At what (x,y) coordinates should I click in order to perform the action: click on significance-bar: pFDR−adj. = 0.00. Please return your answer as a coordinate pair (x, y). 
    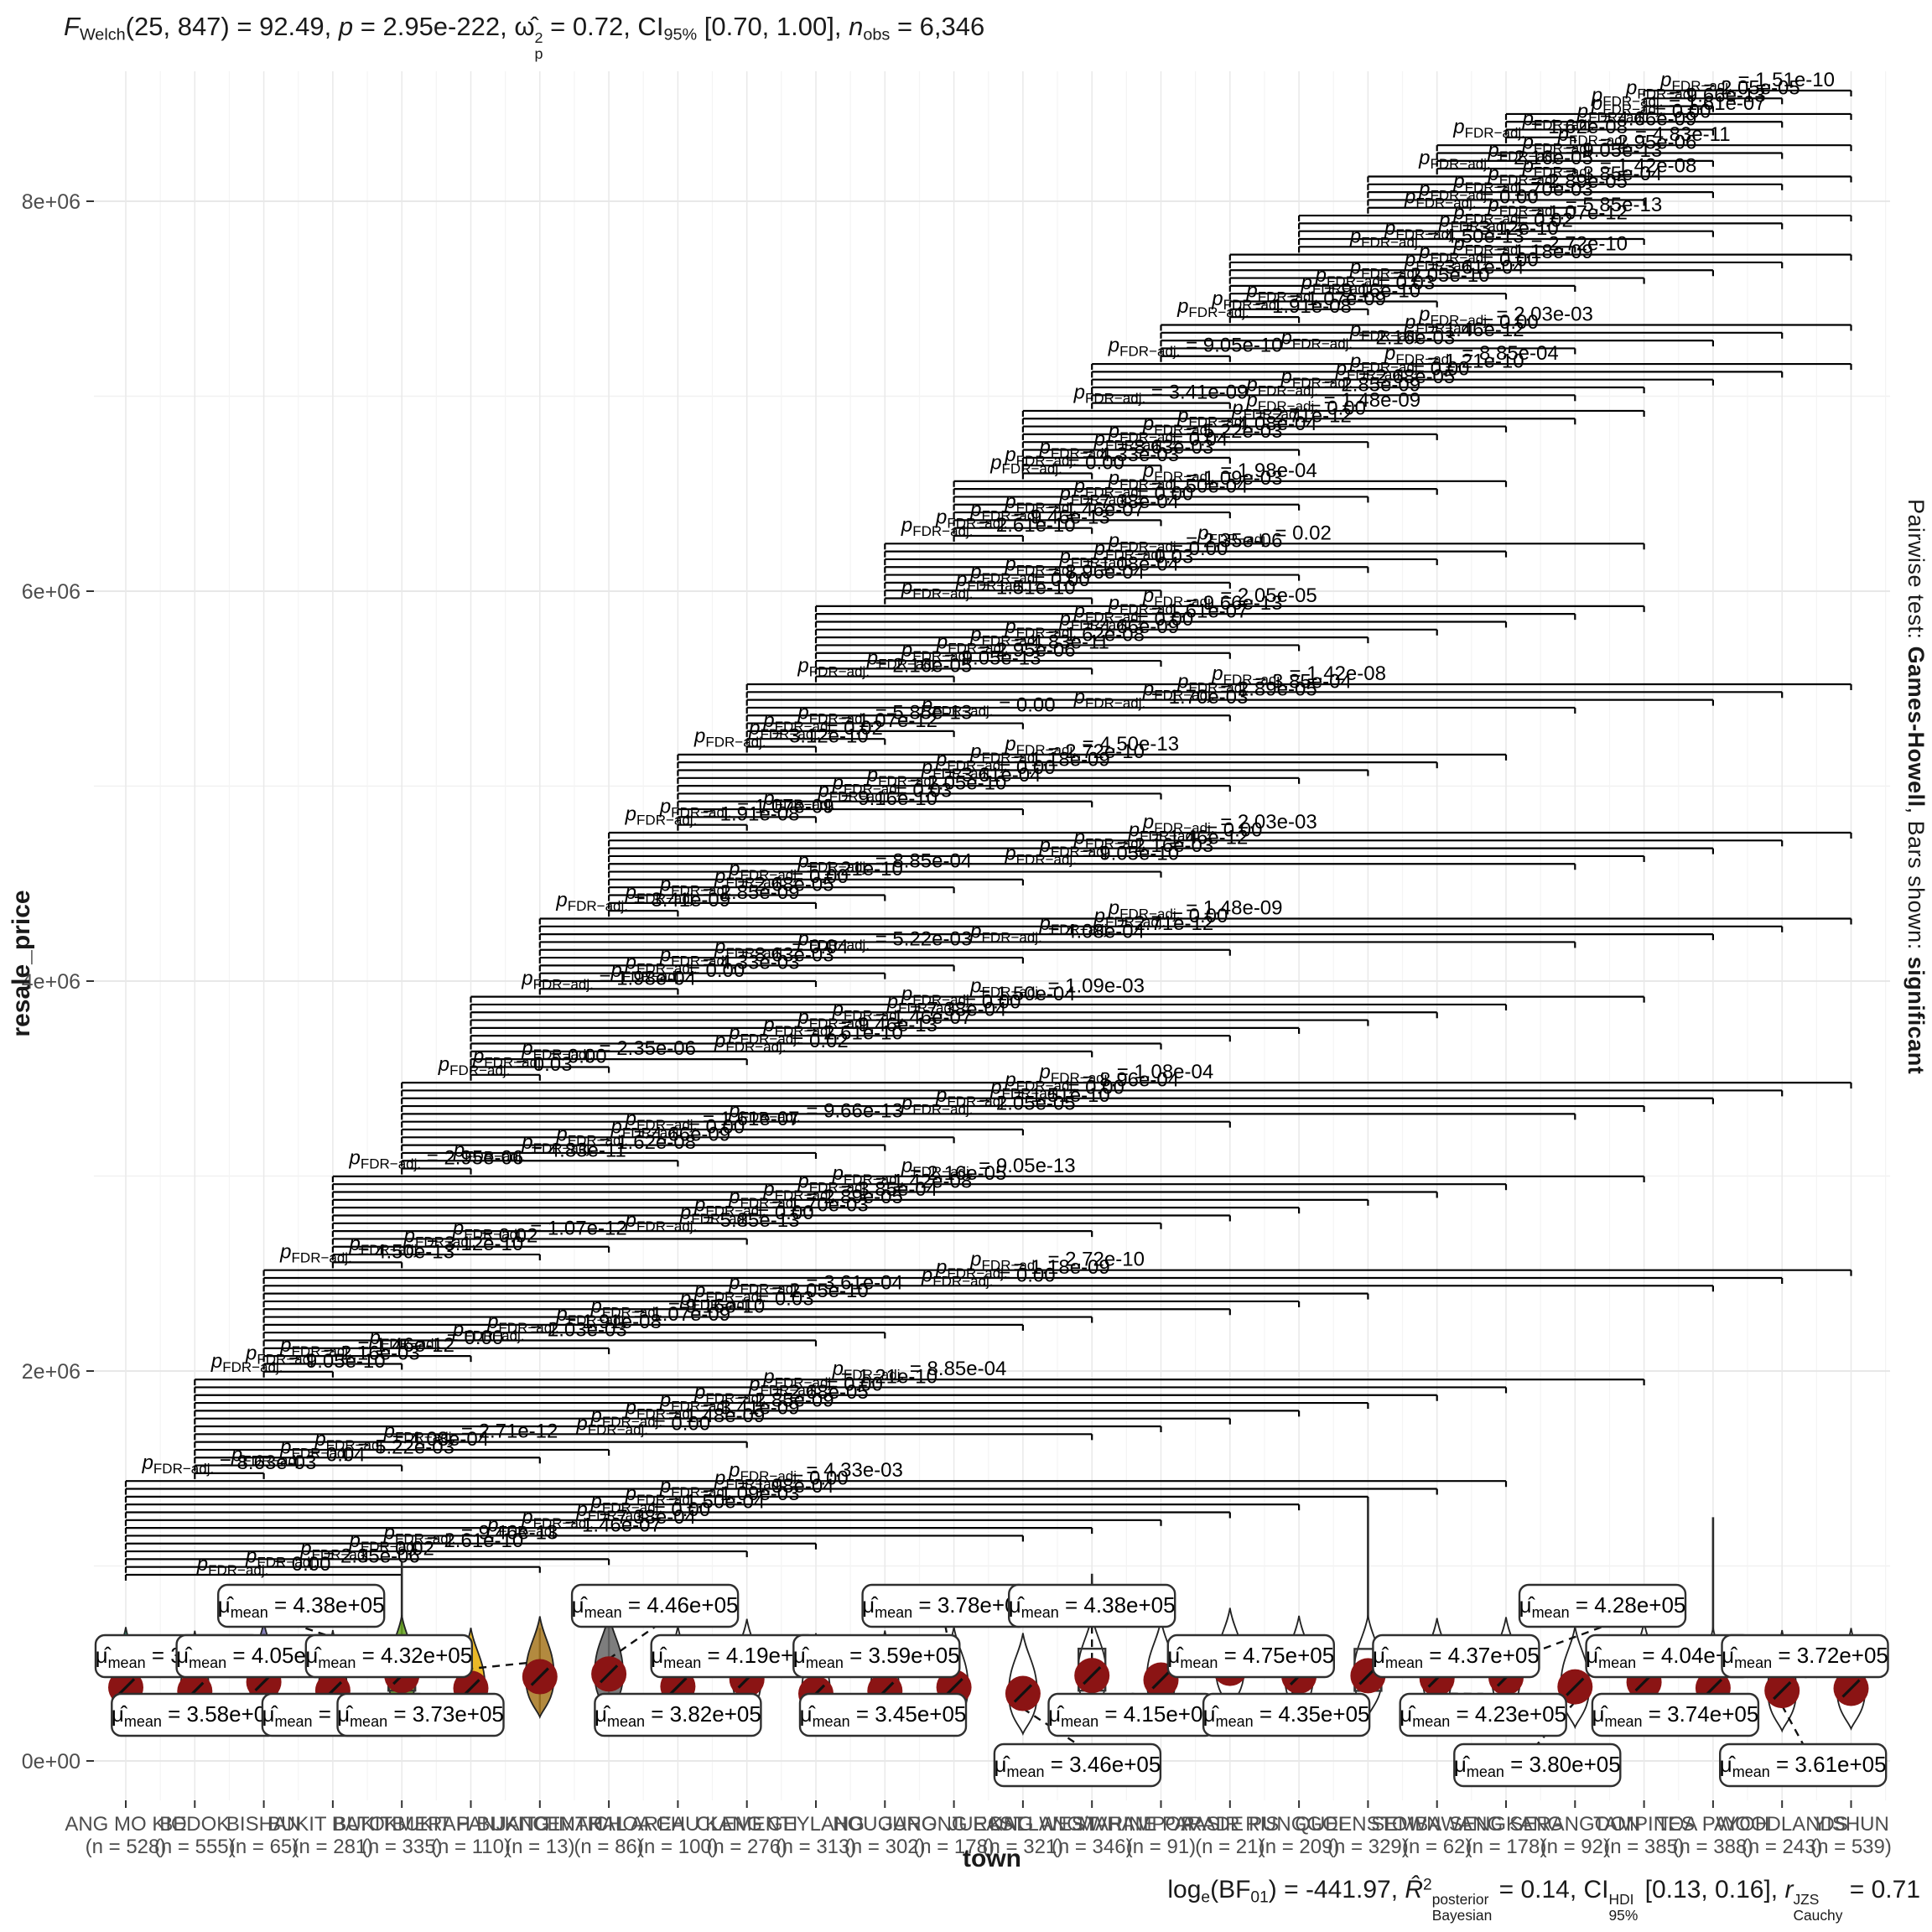
    Looking at the image, I should click on (643, 1426).